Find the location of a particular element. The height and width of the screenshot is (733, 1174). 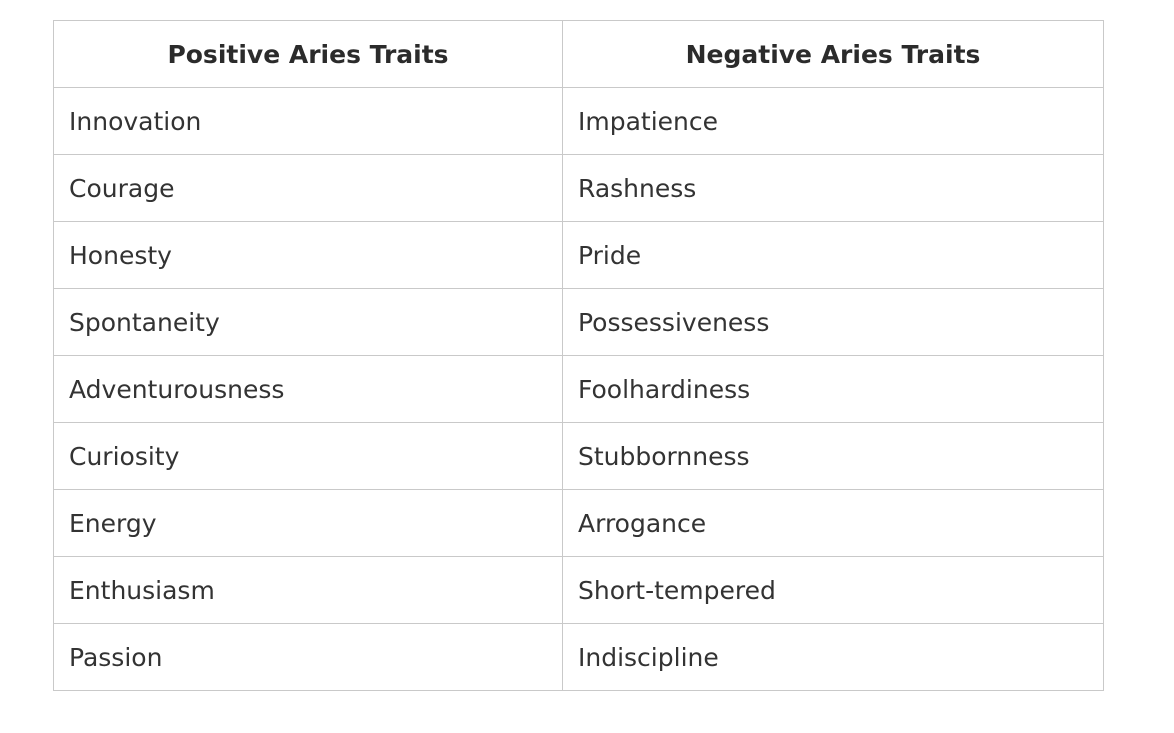

negative-trait-cell: Foolhardiness is located at coordinates (833, 389).